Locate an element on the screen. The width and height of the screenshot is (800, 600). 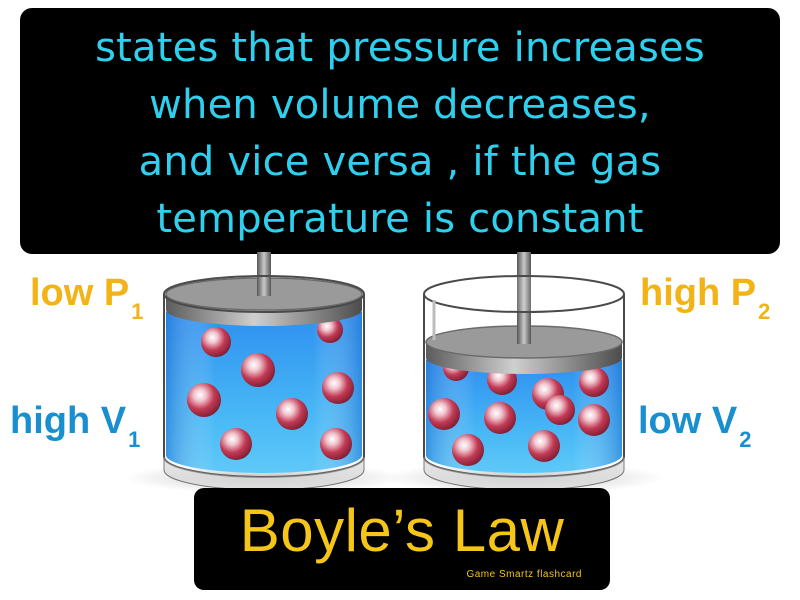
low-volume-subscript: 2 is located at coordinates (745, 439).